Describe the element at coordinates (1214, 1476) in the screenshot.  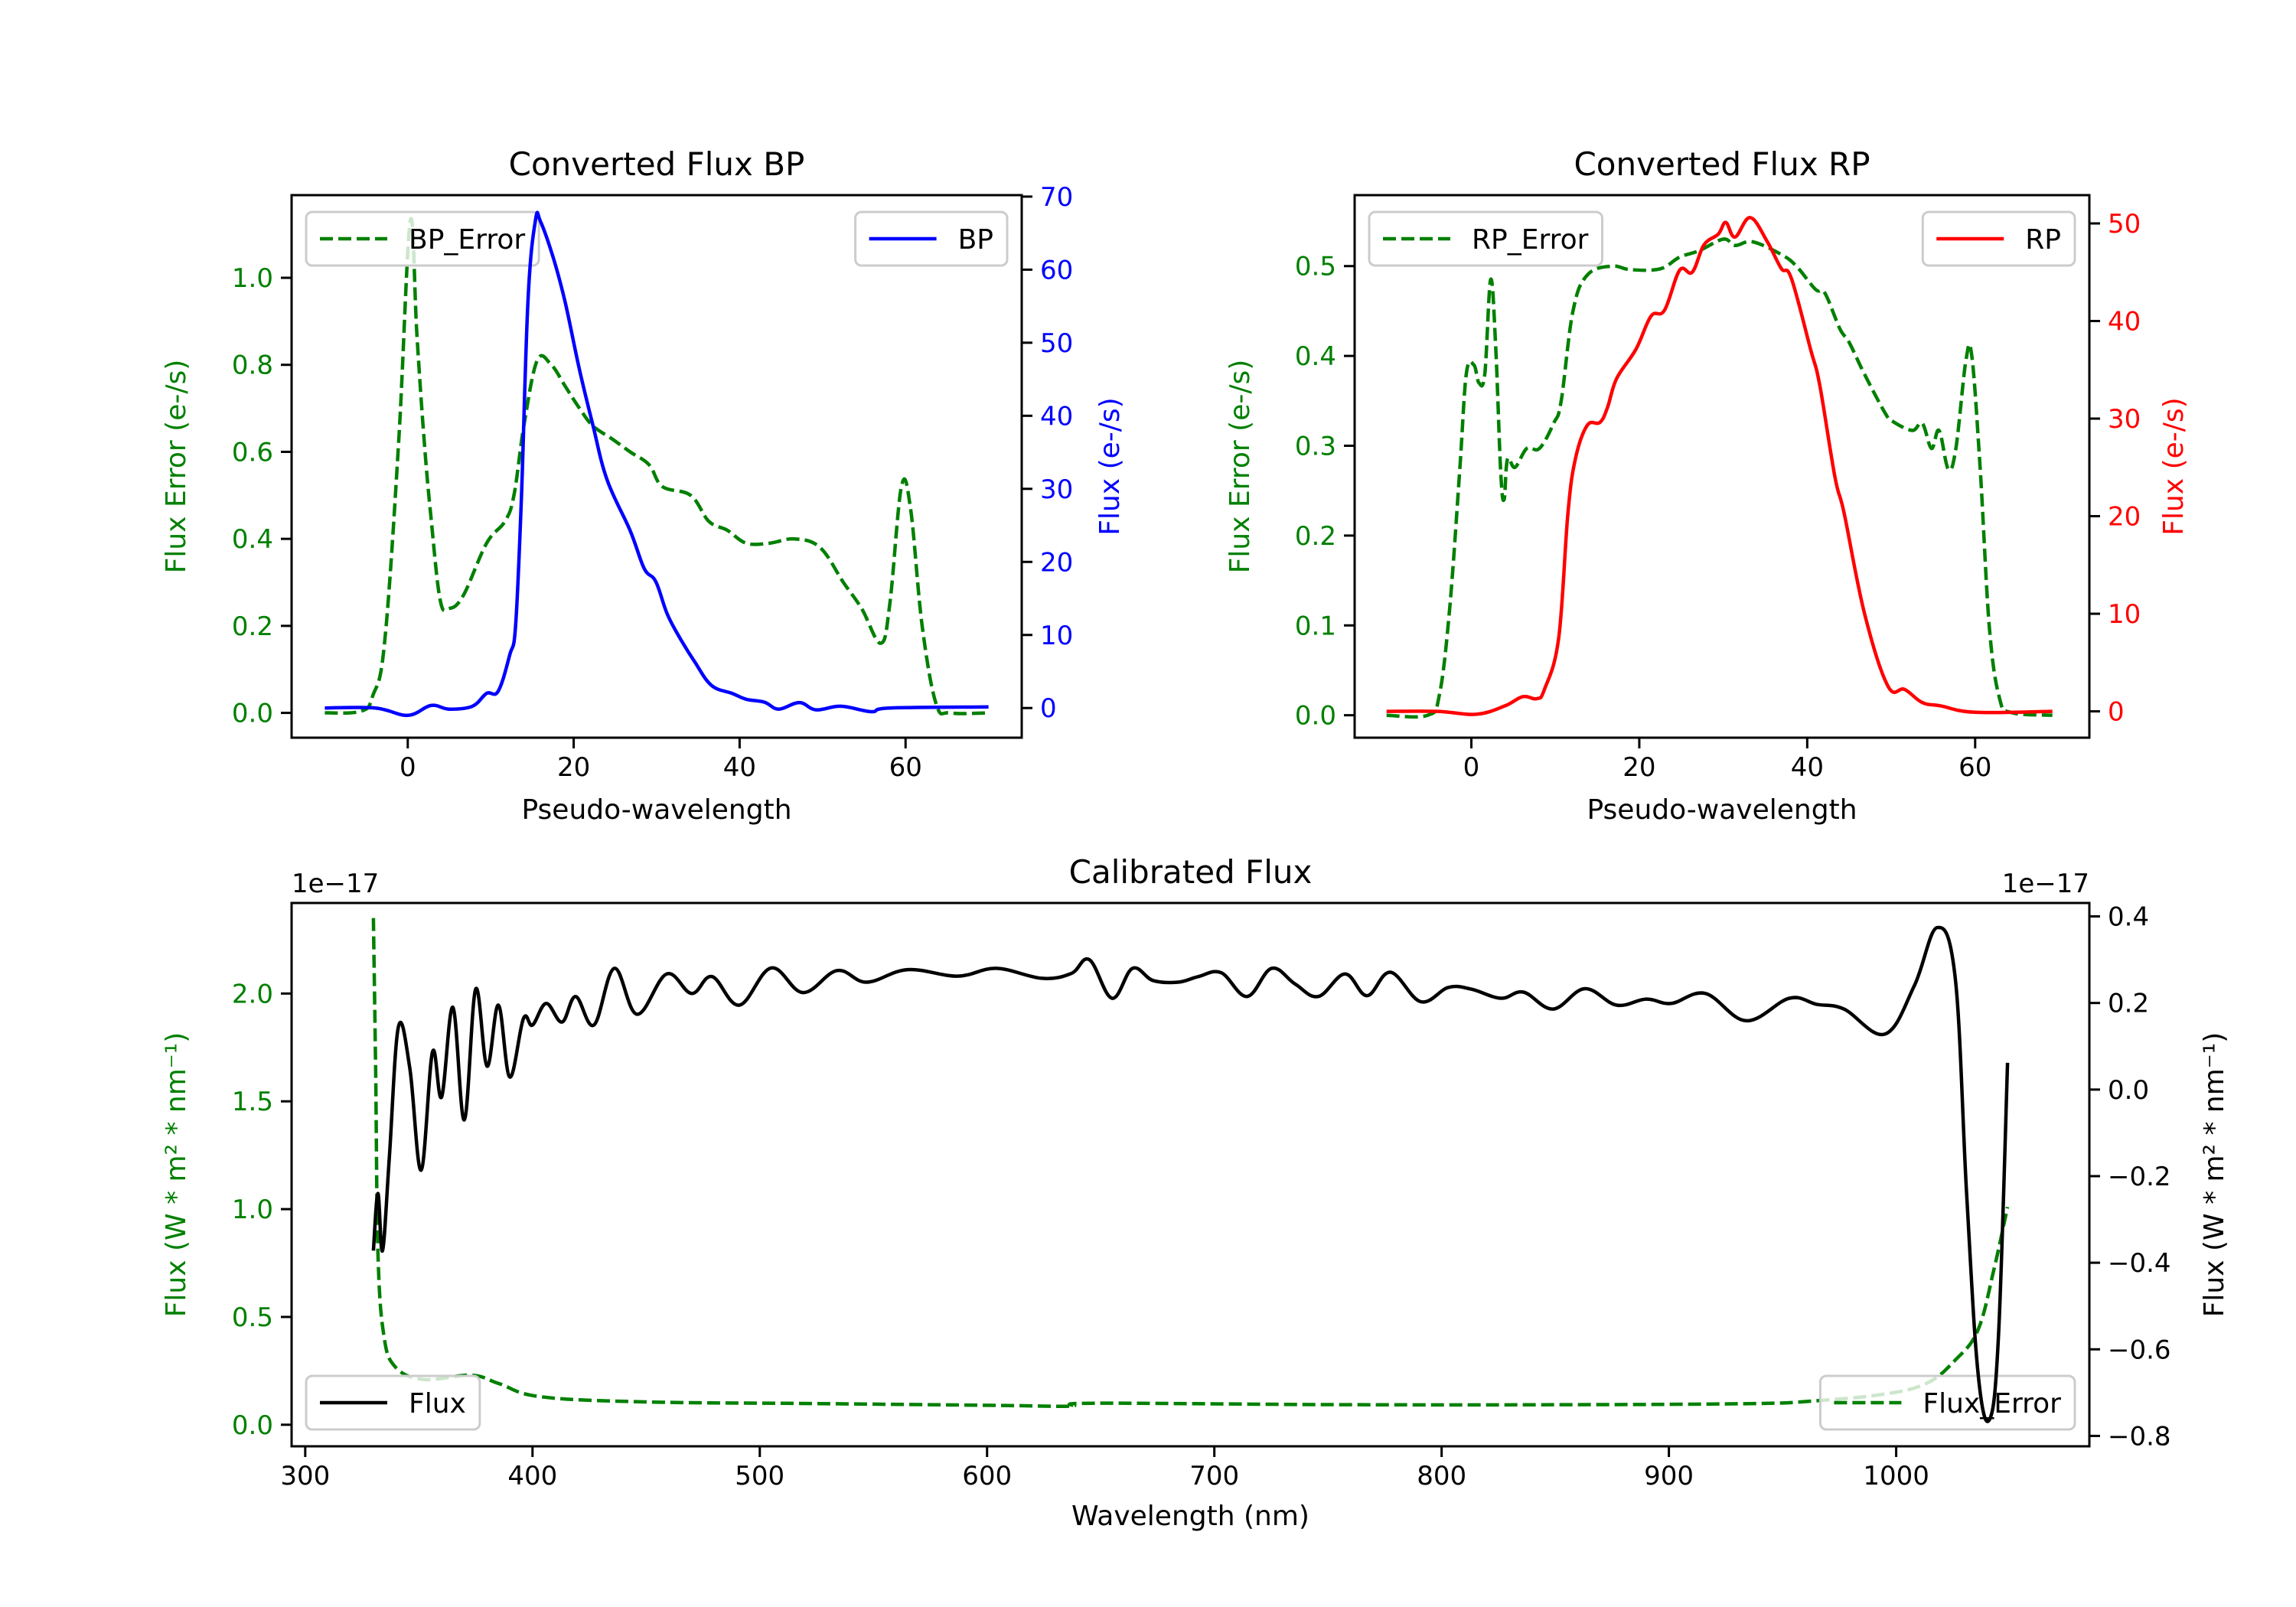
I see `x-tick-label: 700` at that location.